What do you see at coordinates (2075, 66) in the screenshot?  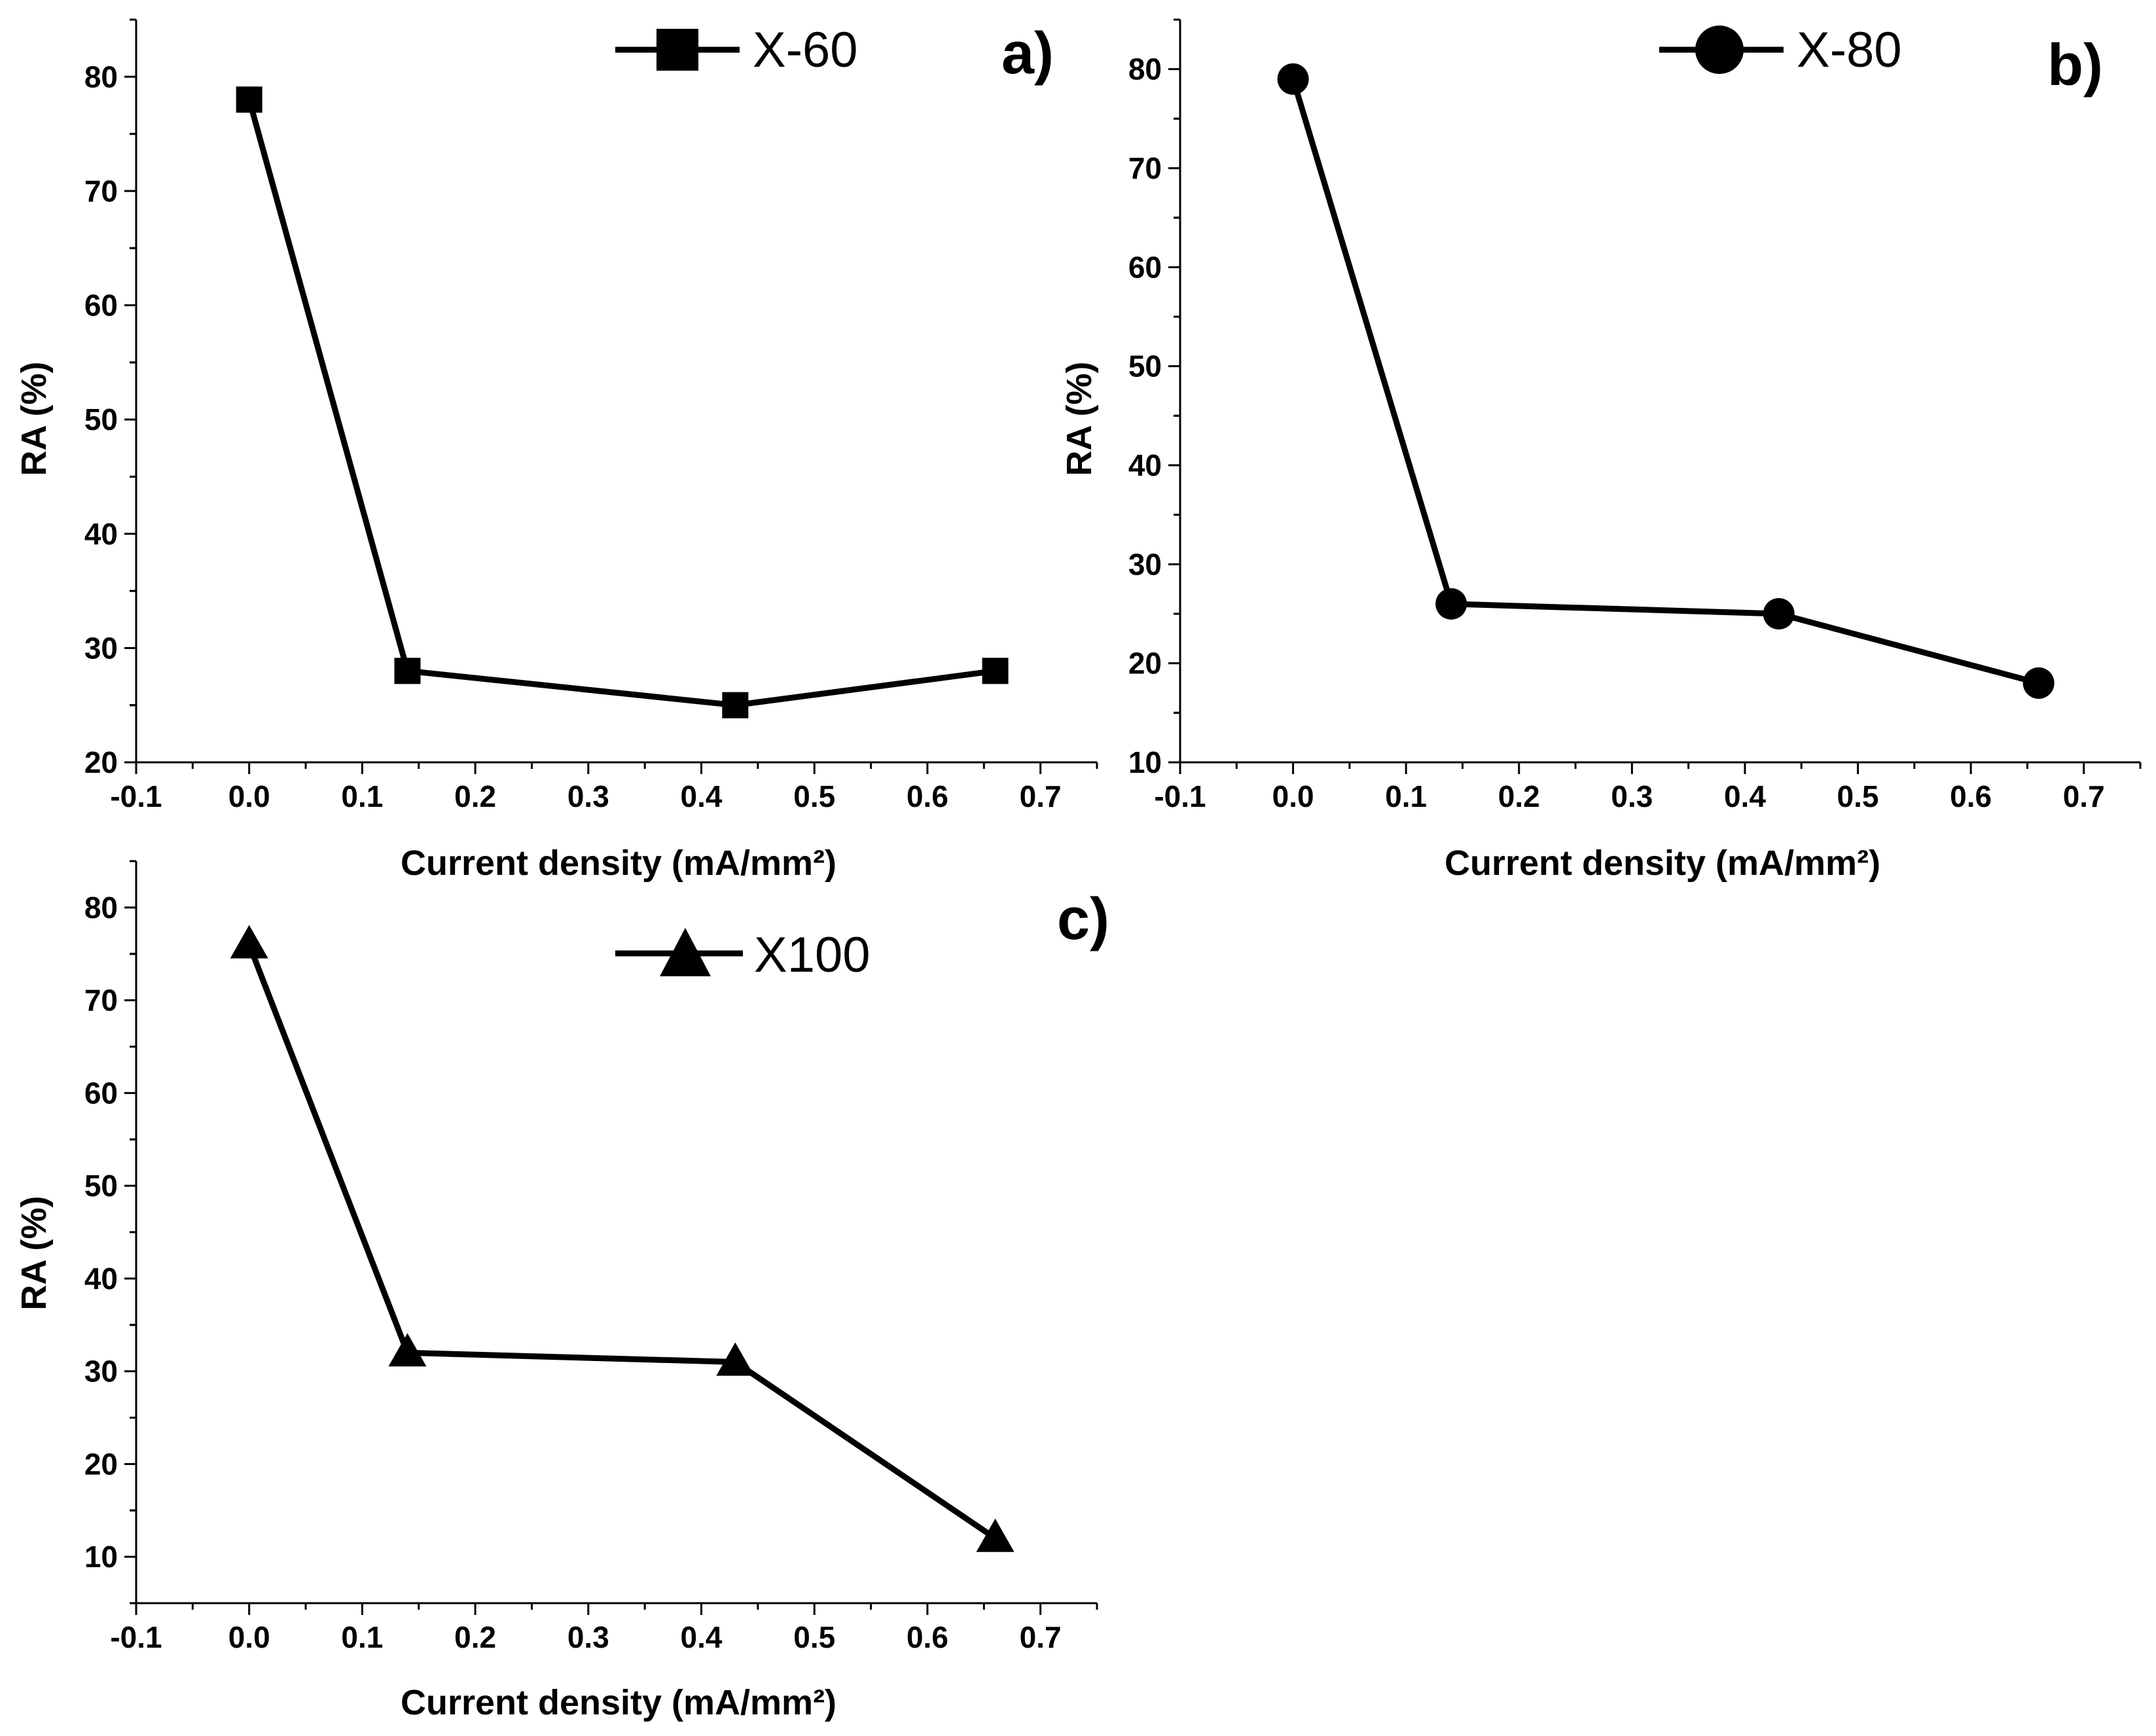 I see `panel-label-b: b)` at bounding box center [2075, 66].